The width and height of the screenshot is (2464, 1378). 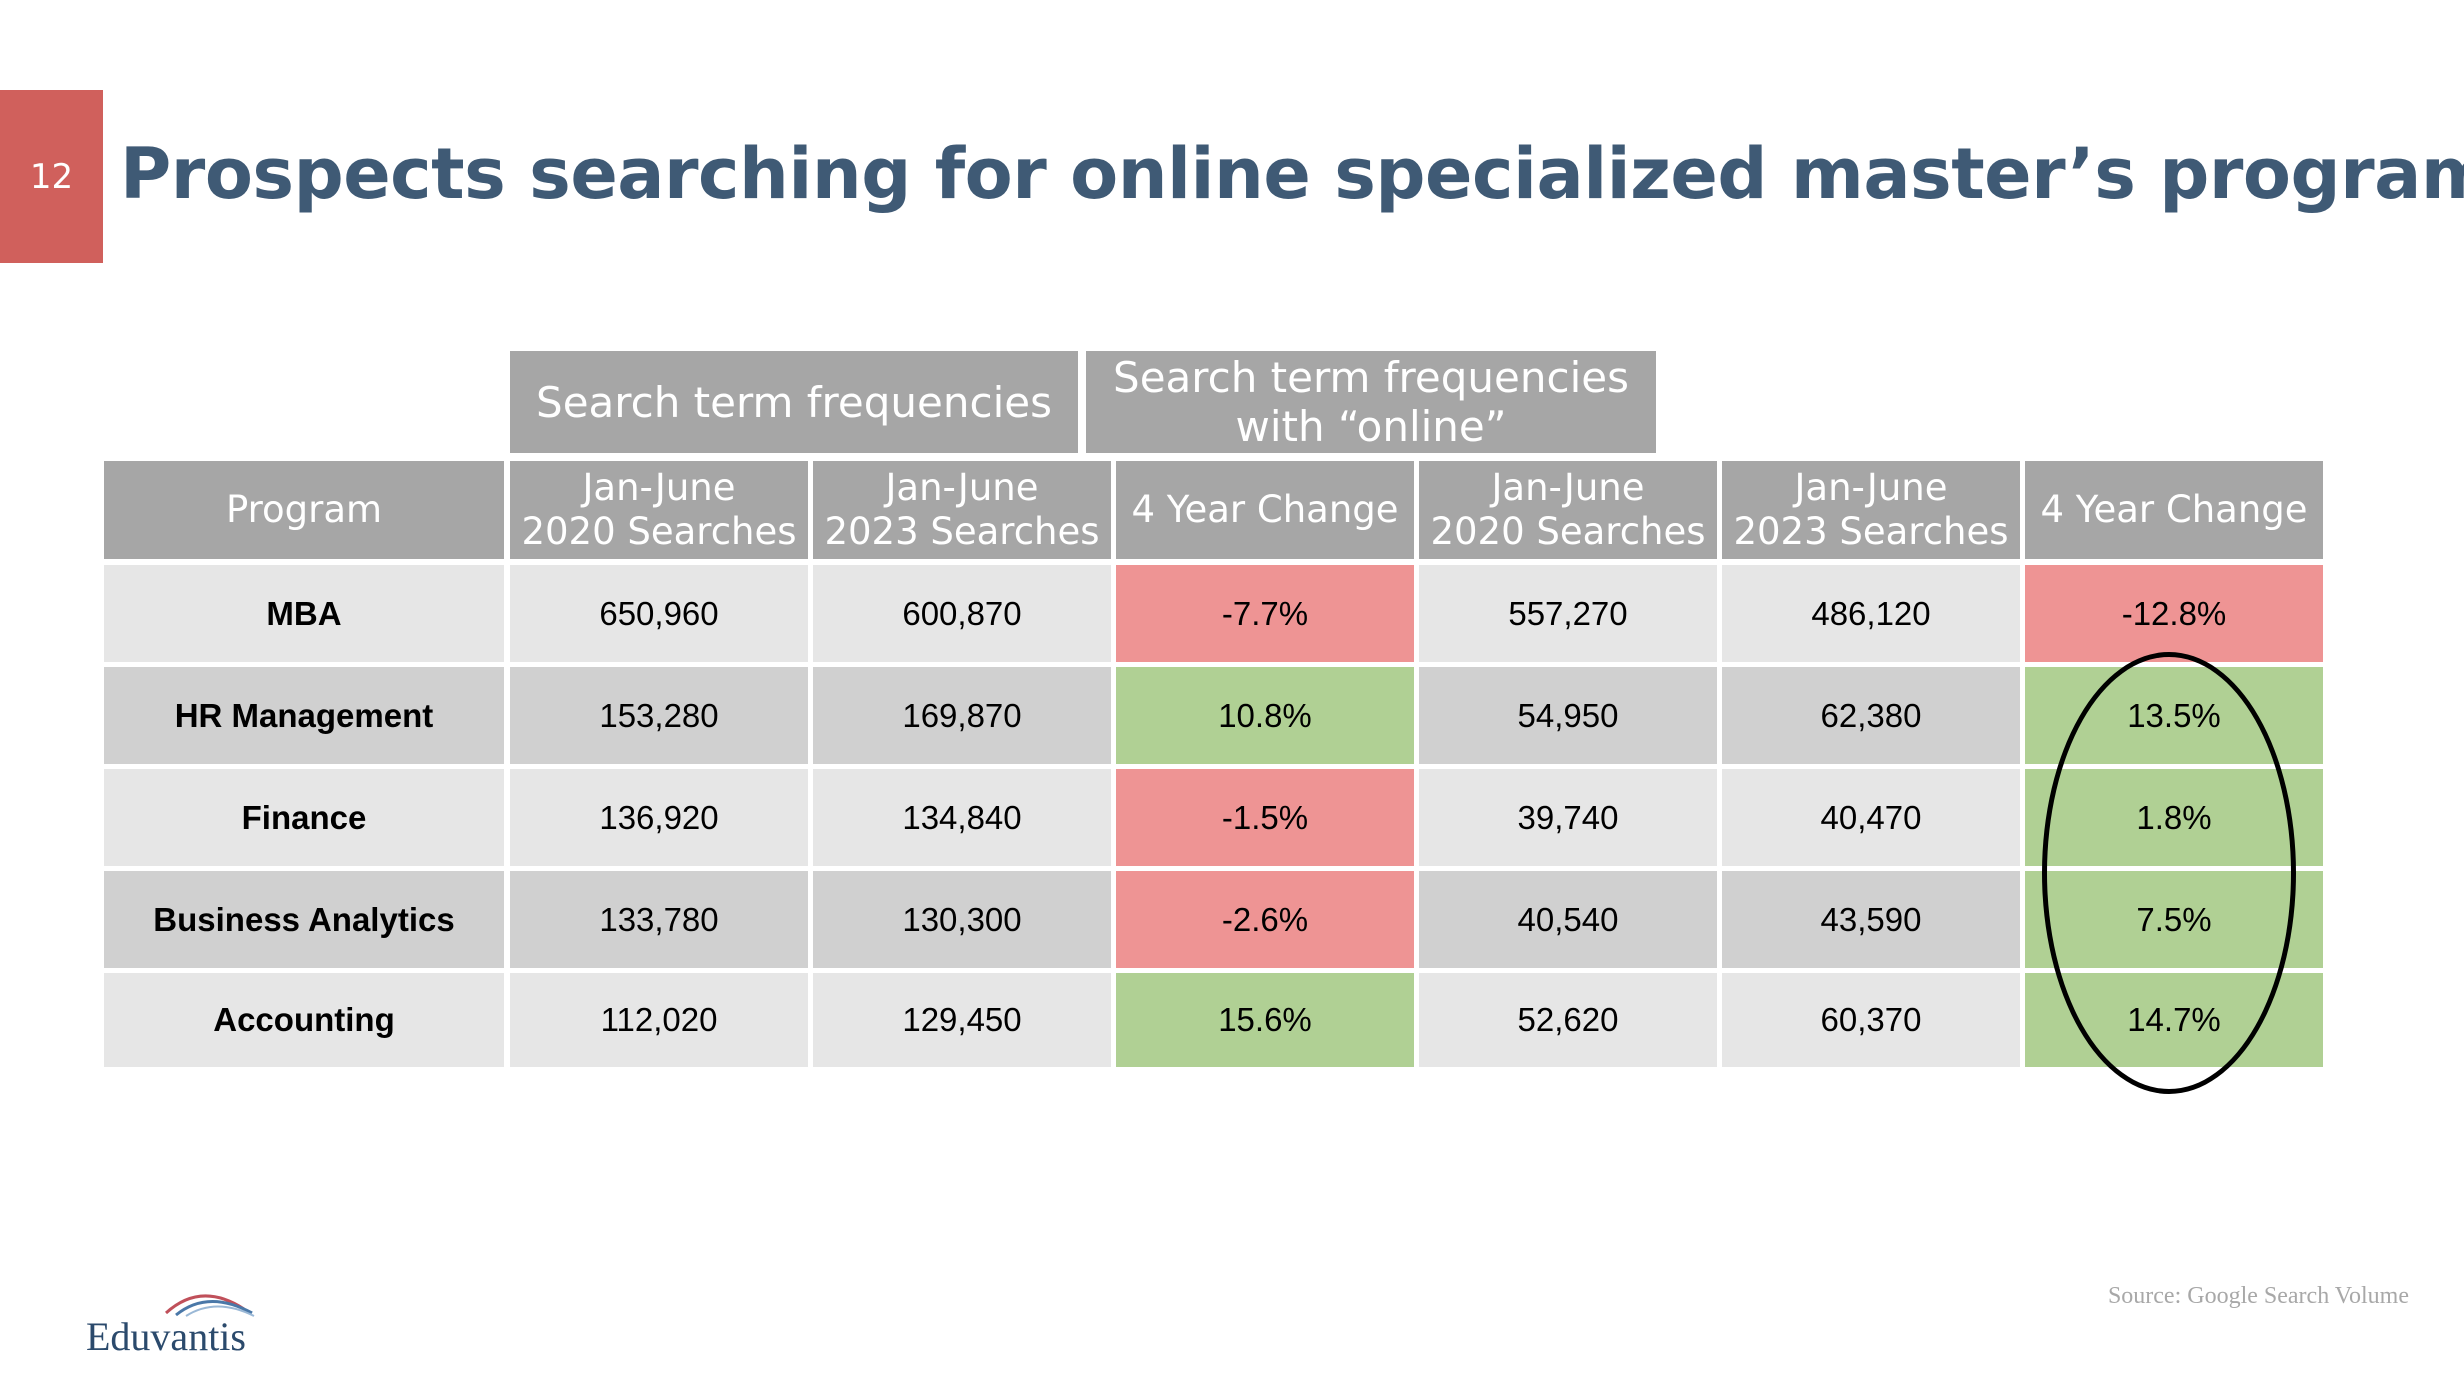 What do you see at coordinates (209, 1305) in the screenshot?
I see `logo-swoosh-icon` at bounding box center [209, 1305].